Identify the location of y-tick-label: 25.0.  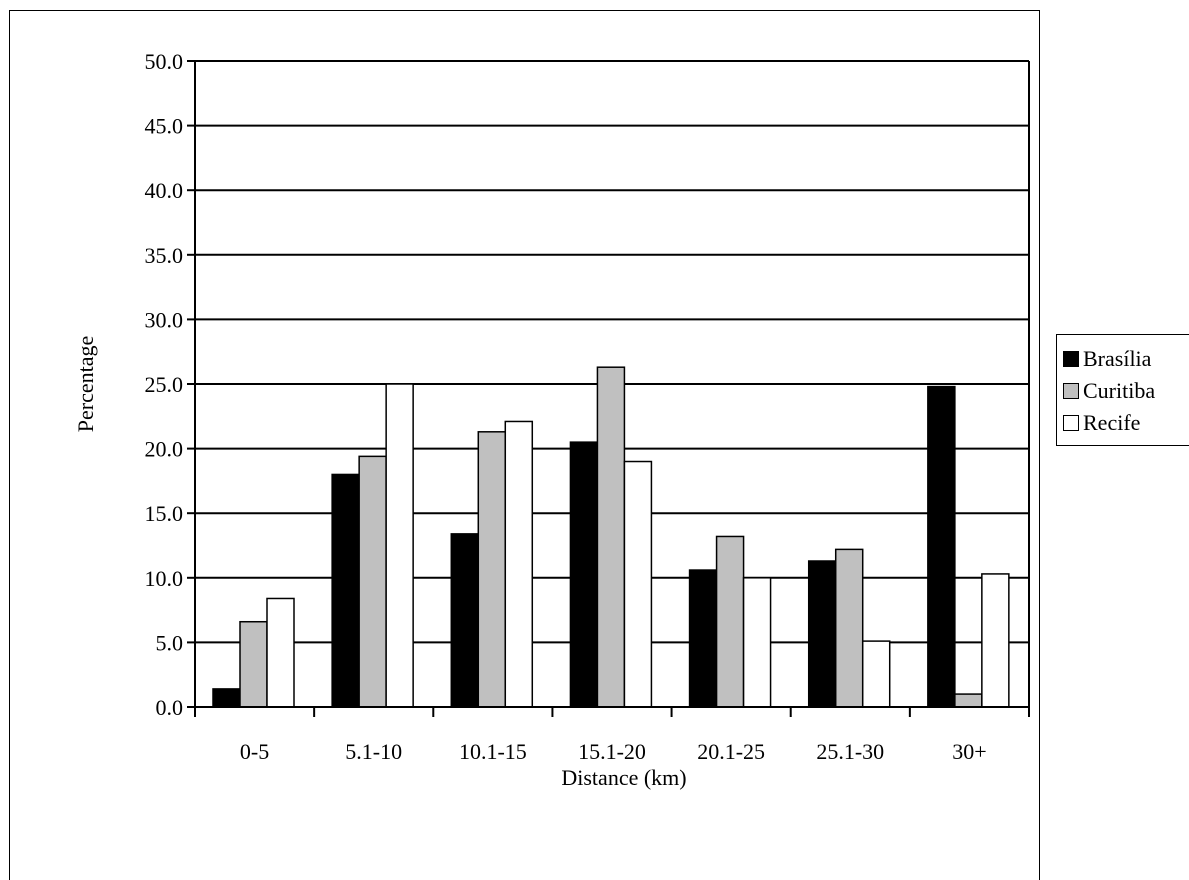
(164, 384).